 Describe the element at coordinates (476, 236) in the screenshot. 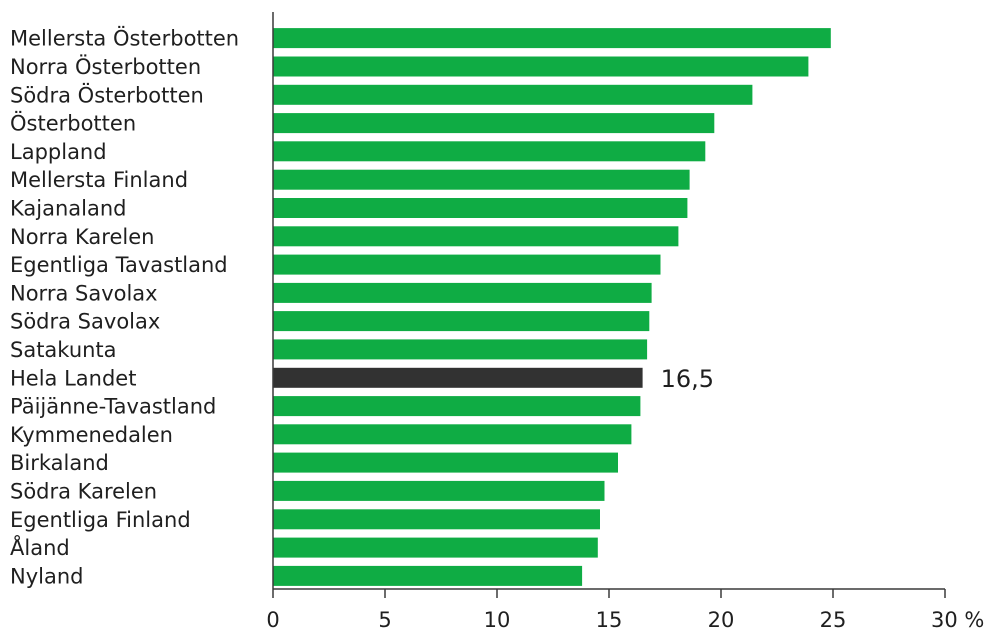

I see `bar-norra-karelen` at that location.